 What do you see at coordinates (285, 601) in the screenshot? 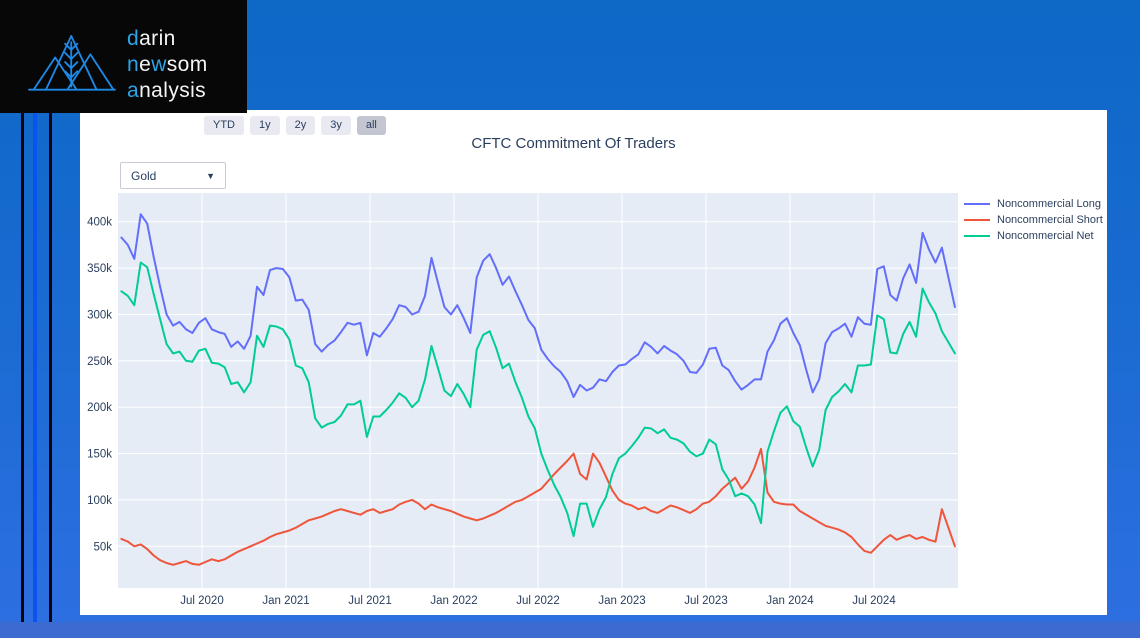
I see `x-tick-label: Jan 2021` at bounding box center [285, 601].